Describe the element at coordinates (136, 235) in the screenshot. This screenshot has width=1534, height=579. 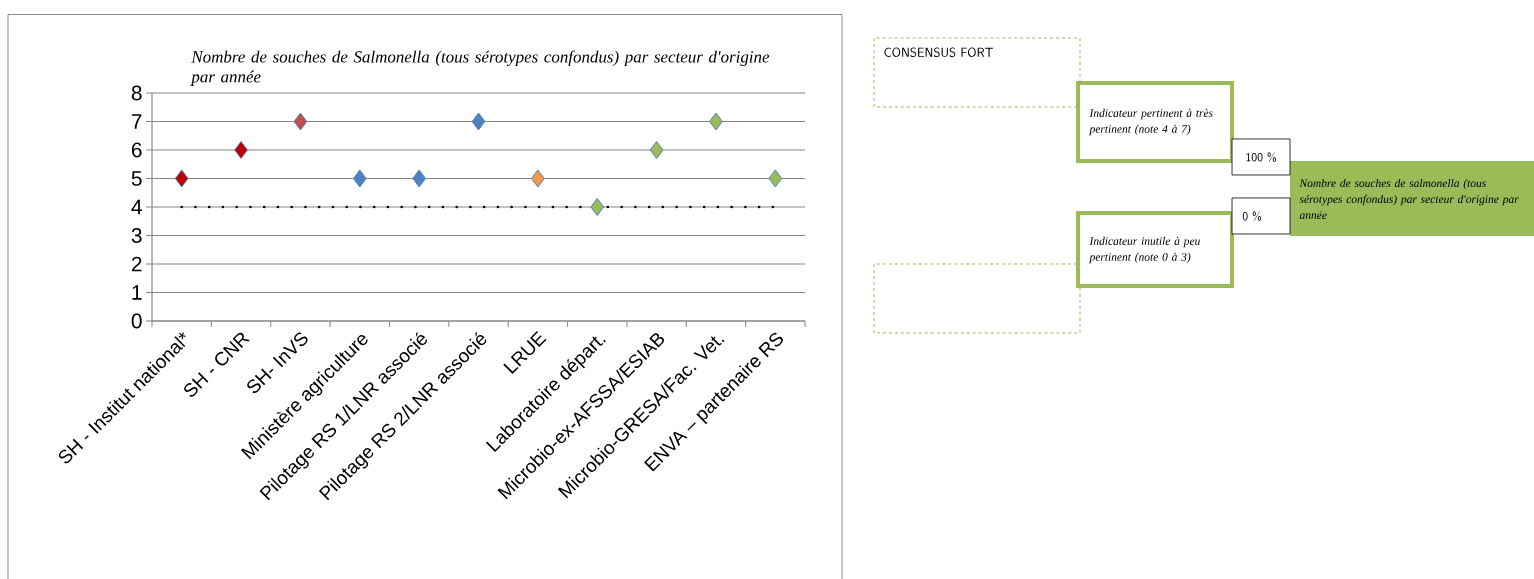
I see `y-tick-label: 3` at that location.